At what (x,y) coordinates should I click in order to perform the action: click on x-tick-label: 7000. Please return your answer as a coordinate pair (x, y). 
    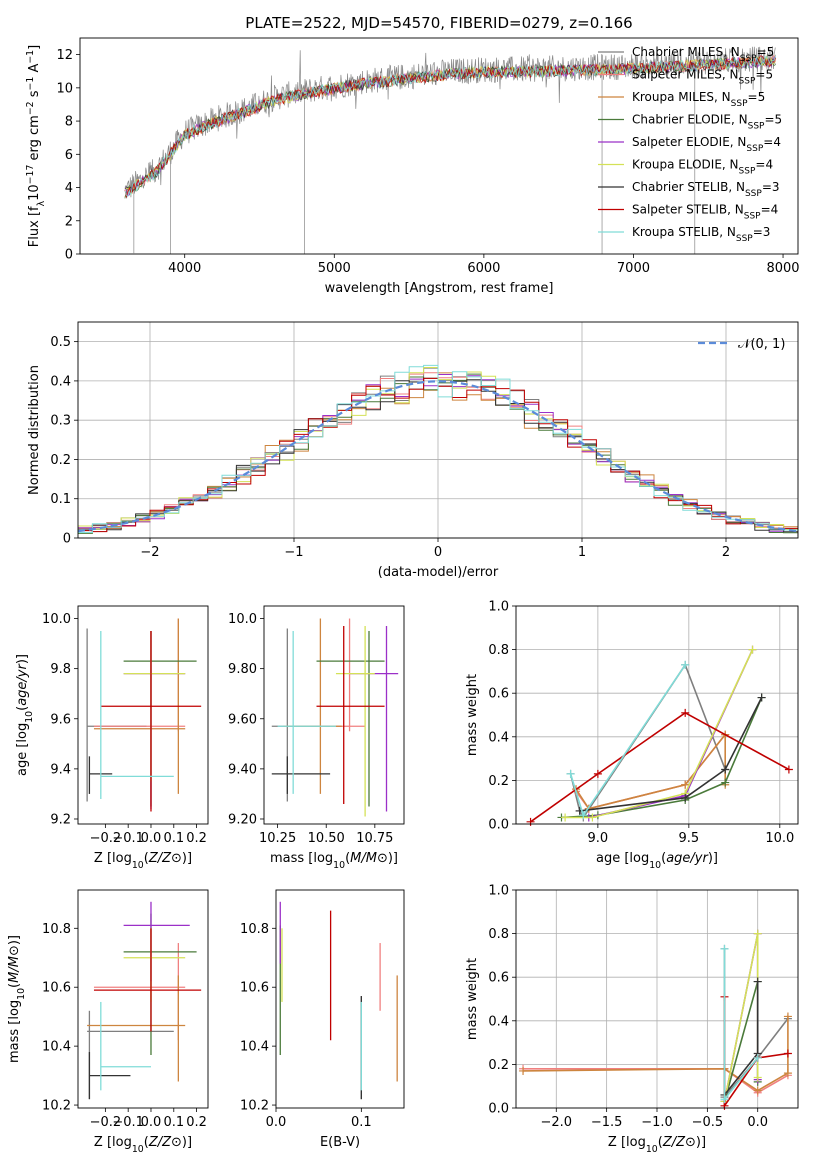
    Looking at the image, I should click on (633, 268).